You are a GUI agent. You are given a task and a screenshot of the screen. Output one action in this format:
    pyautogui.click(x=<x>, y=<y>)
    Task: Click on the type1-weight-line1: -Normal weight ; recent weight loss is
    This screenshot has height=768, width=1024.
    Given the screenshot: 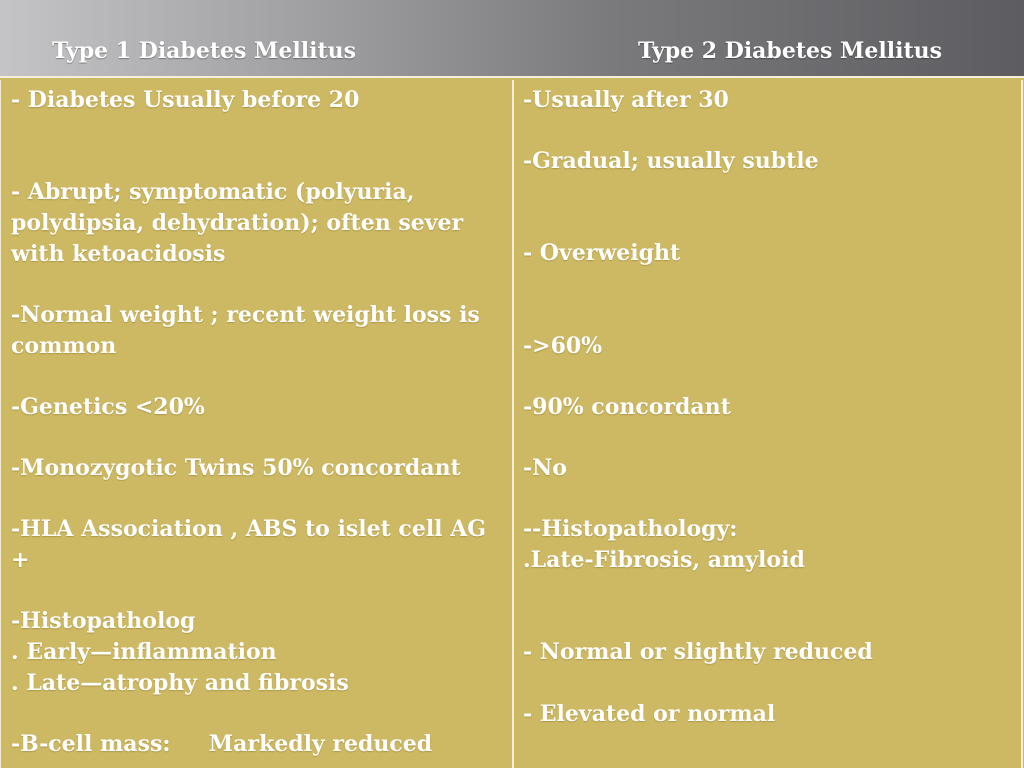 What is the action you would take?
    pyautogui.click(x=245, y=315)
    